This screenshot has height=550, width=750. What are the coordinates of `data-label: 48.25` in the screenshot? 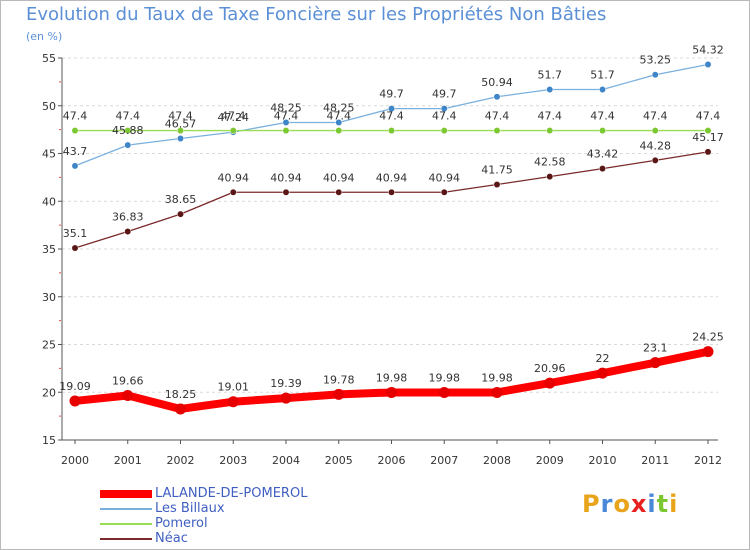 It's located at (339, 107).